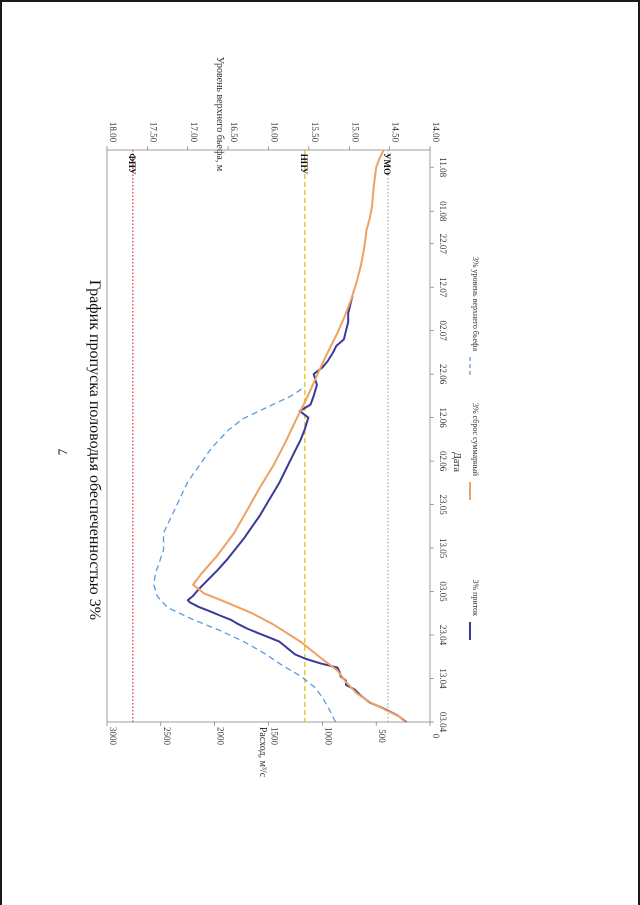 This screenshot has height=905, width=640. Describe the element at coordinates (153, 132) in the screenshot. I see `right-axis-tick-label: 17.50` at that location.